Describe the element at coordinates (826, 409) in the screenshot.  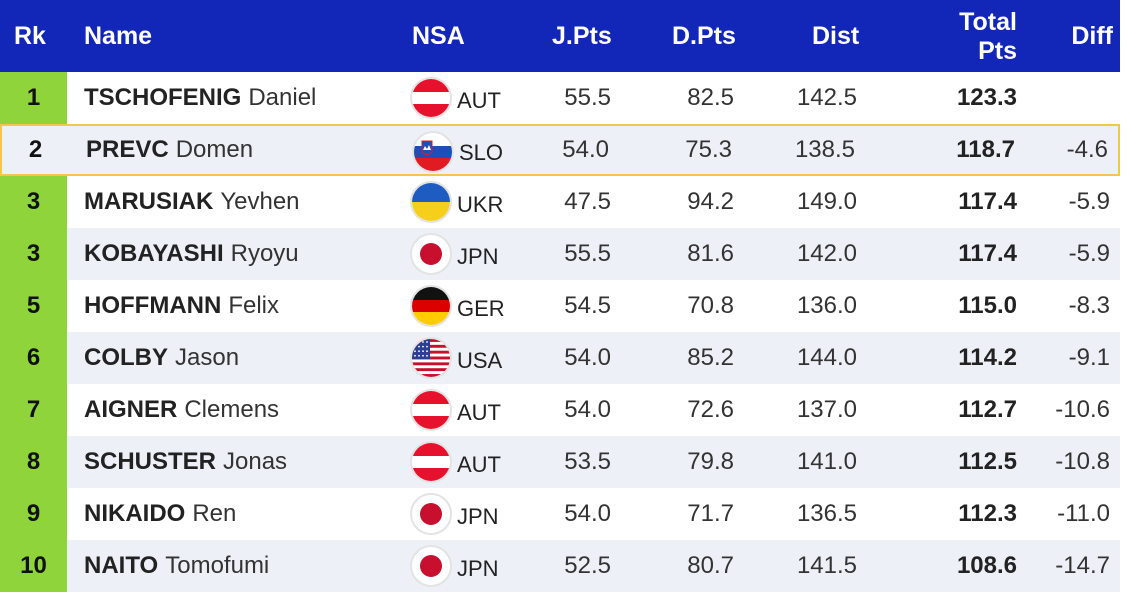
I see `distance-value: 137.0` at that location.